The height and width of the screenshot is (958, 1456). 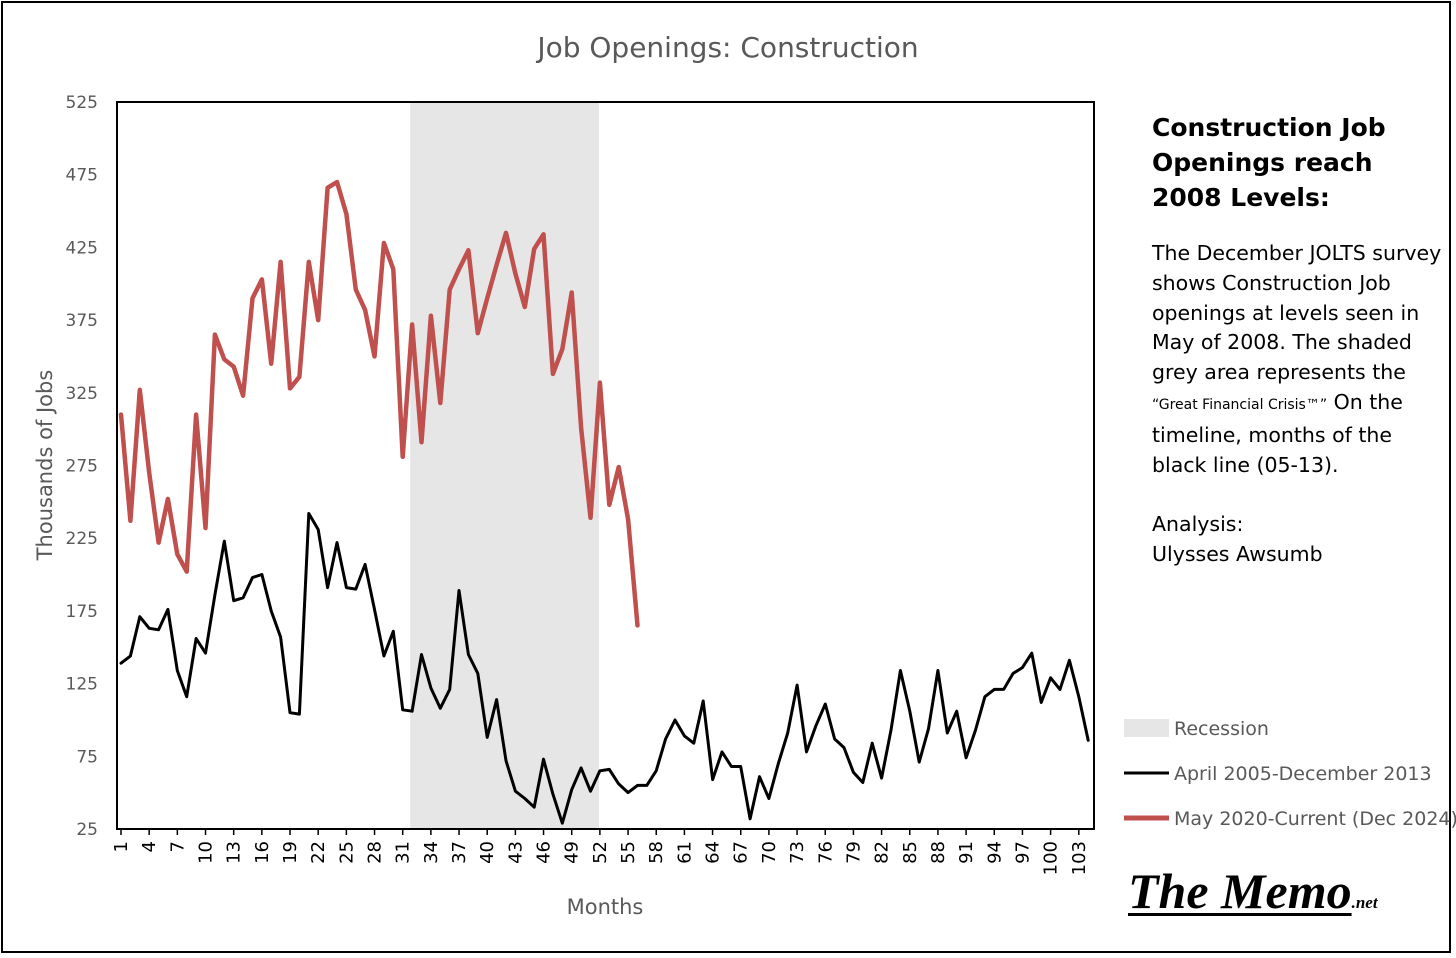 What do you see at coordinates (1364, 902) in the screenshot?
I see `brand-suffix: .net` at bounding box center [1364, 902].